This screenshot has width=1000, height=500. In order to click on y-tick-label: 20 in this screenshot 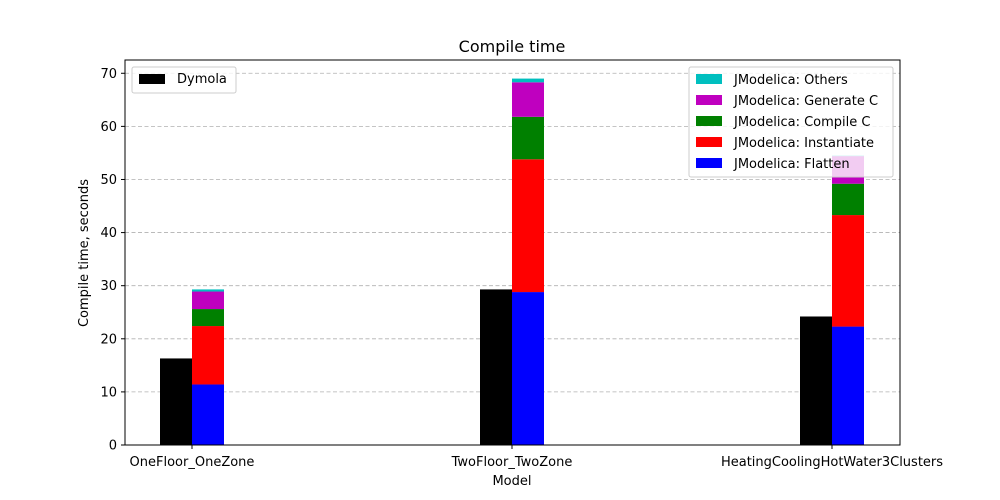, I will do `click(108, 339)`.